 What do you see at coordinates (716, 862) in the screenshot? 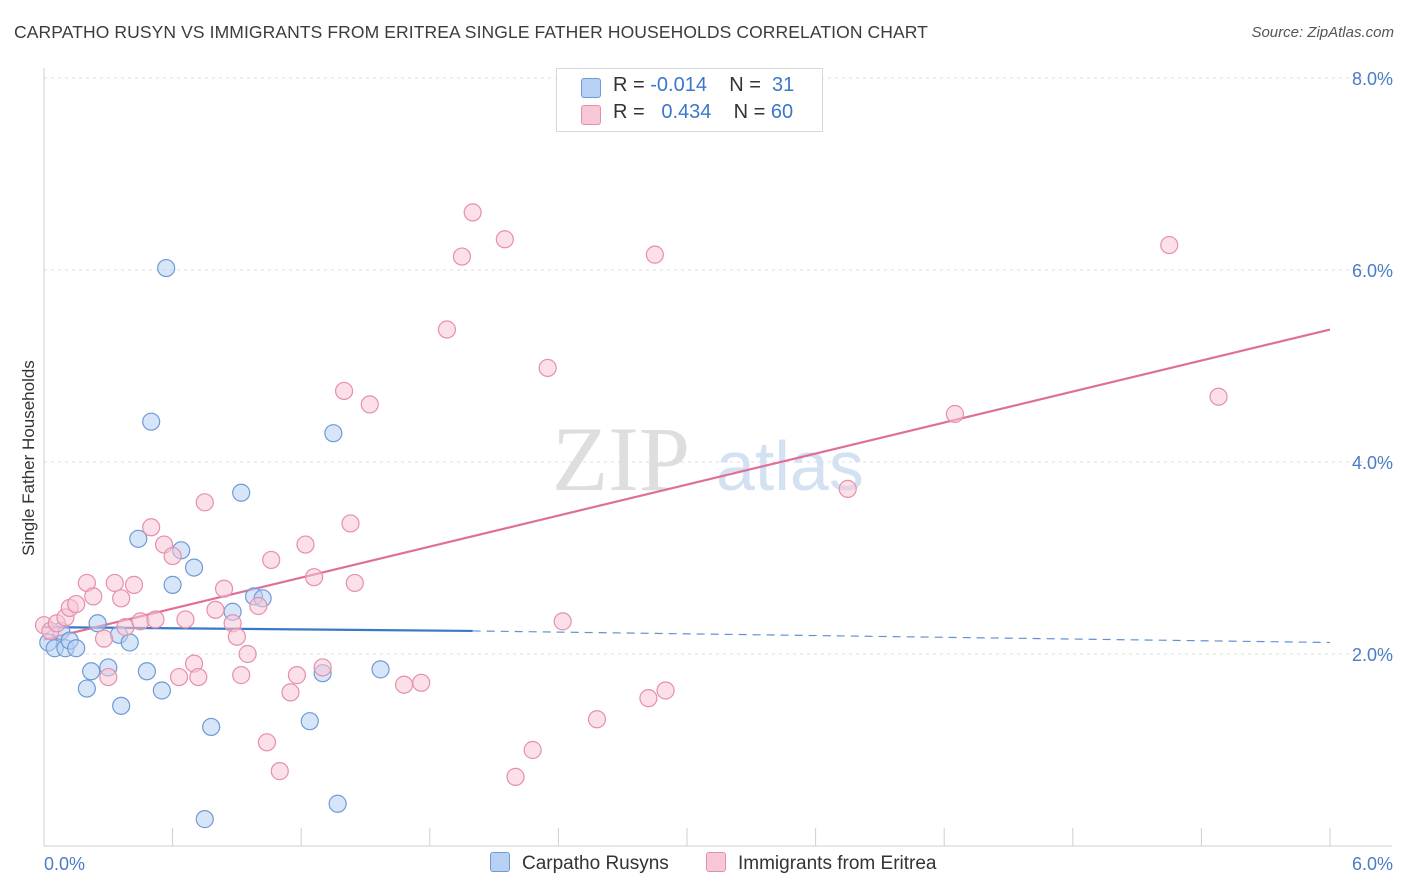
I see `bottom-legend-swatch-pink` at bounding box center [716, 862].